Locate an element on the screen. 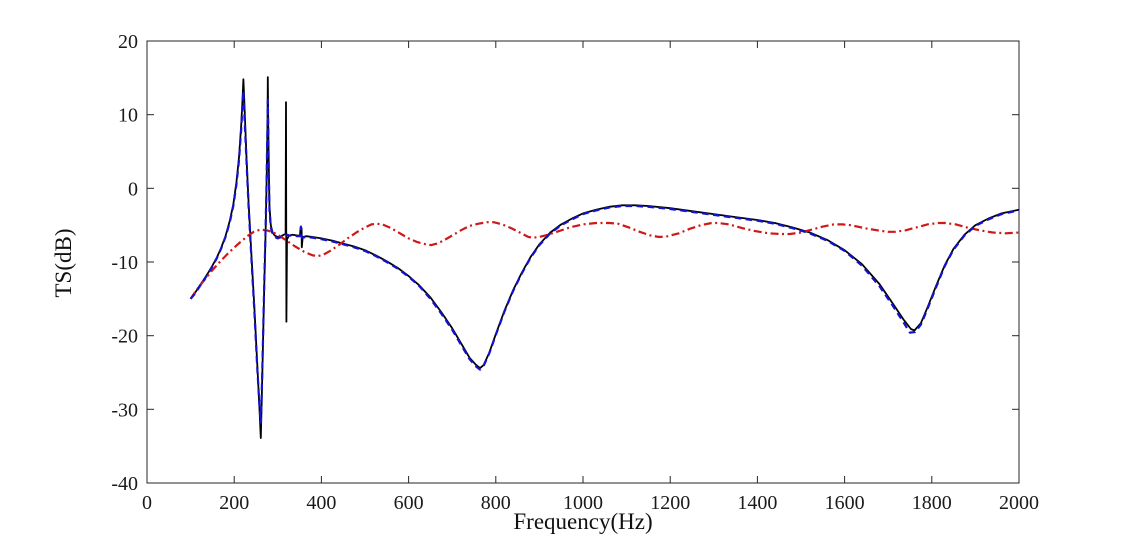 The height and width of the screenshot is (545, 1126). y-tick-label: 20 is located at coordinates (128, 42).